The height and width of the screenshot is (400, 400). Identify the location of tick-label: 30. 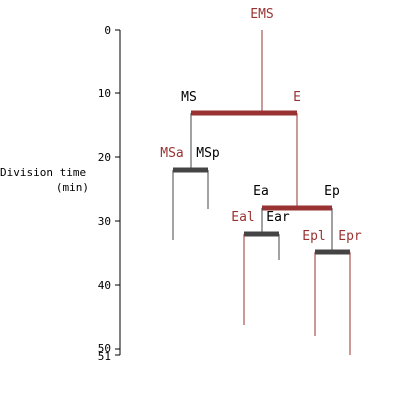
(104, 221).